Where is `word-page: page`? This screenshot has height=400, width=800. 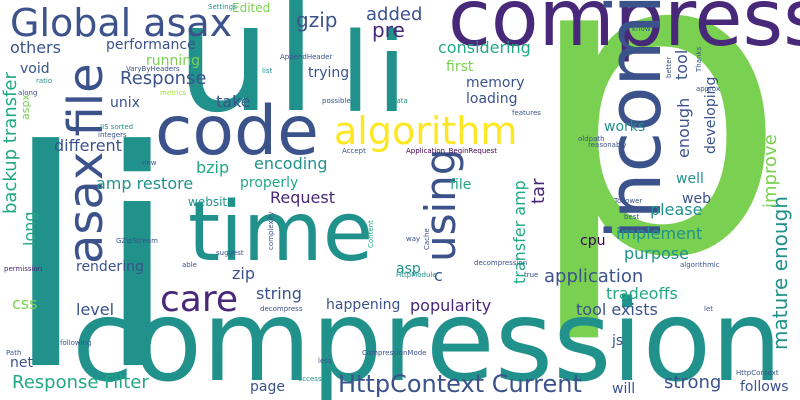 word-page: page is located at coordinates (267, 387).